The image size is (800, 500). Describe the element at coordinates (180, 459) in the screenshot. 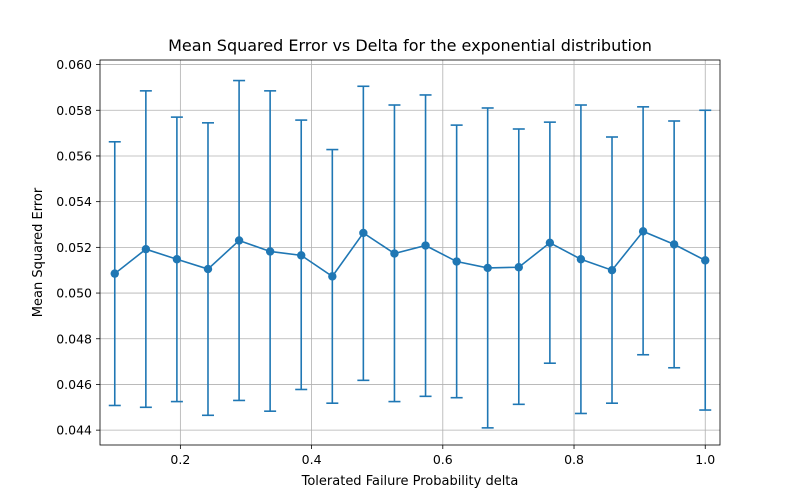

I see `x-tick-label: 0.2` at that location.